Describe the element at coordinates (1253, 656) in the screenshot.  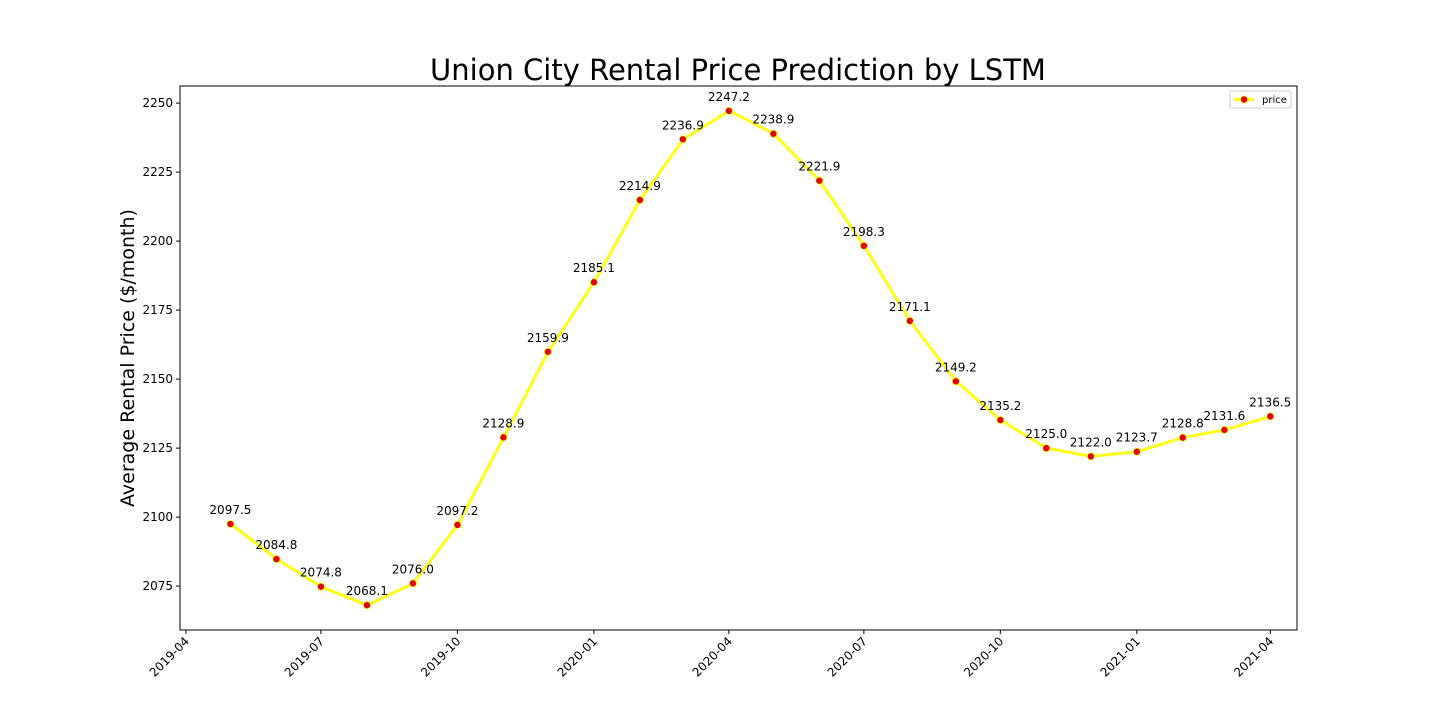
I see `x-tick-label: 2021-04` at that location.